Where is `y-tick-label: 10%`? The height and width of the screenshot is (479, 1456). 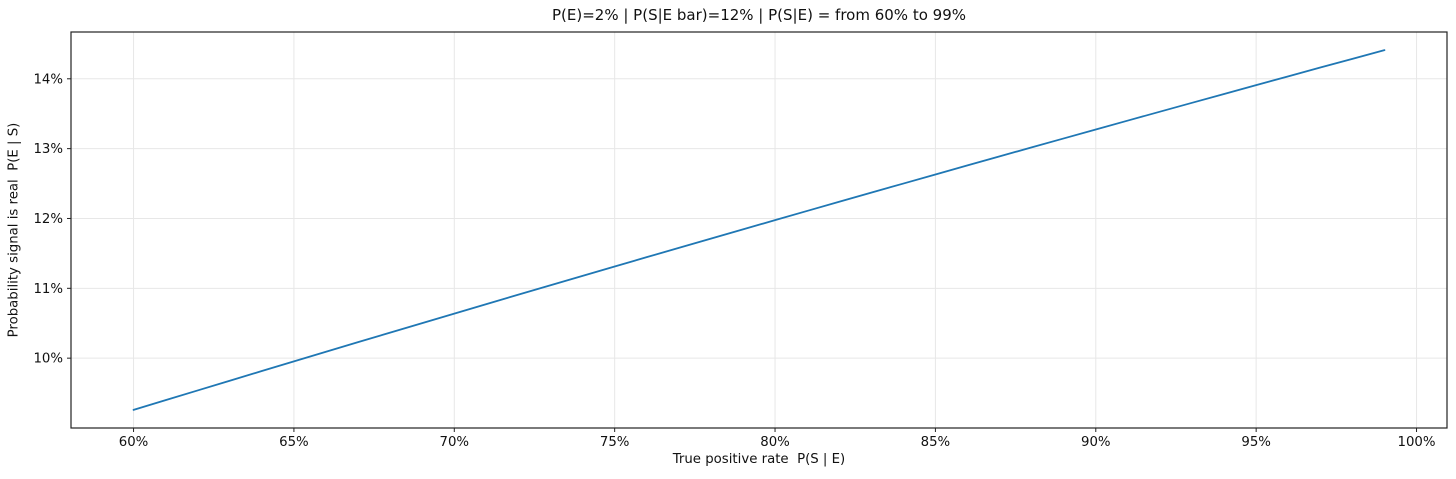
y-tick-label: 10% is located at coordinates (48, 359).